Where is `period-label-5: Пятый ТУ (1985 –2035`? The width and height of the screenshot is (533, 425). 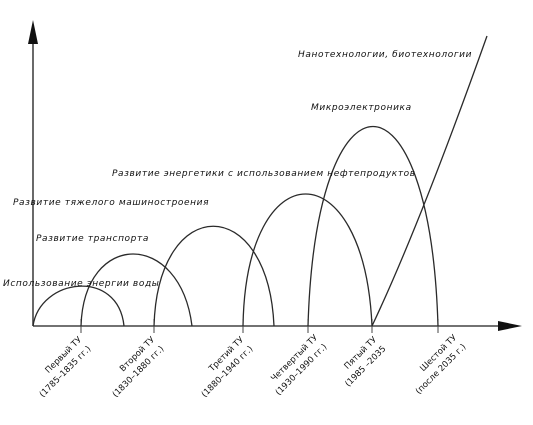
period-label-5: Пятый ТУ (1985 –2035 is located at coordinates (366, 361).